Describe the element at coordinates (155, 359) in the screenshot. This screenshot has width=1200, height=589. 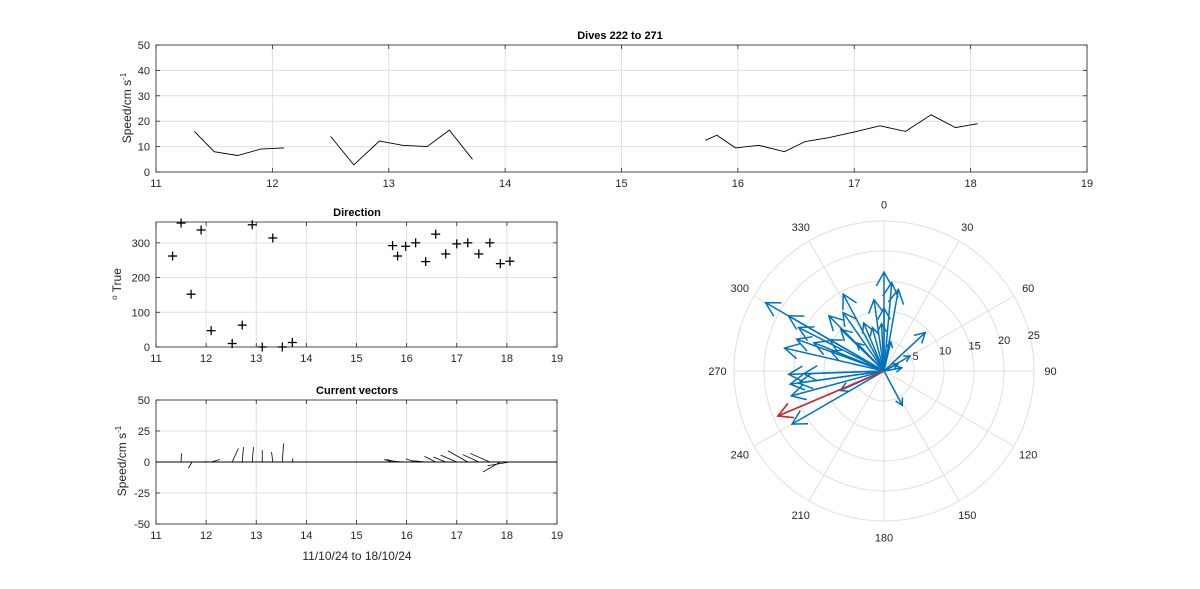
I see `direction-x-tick-label: 11` at that location.